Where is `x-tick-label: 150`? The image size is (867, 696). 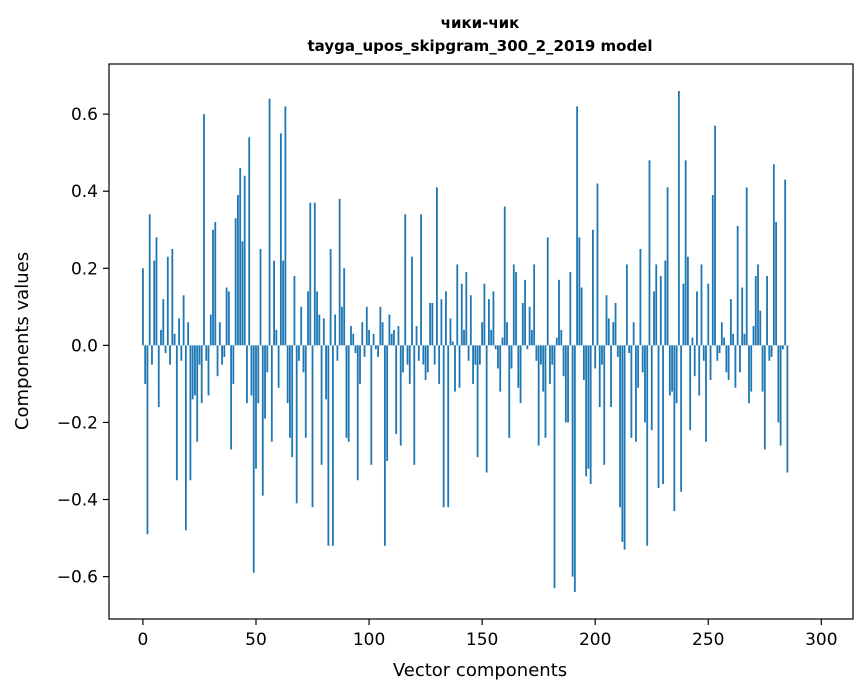 x-tick-label: 150 is located at coordinates (482, 640).